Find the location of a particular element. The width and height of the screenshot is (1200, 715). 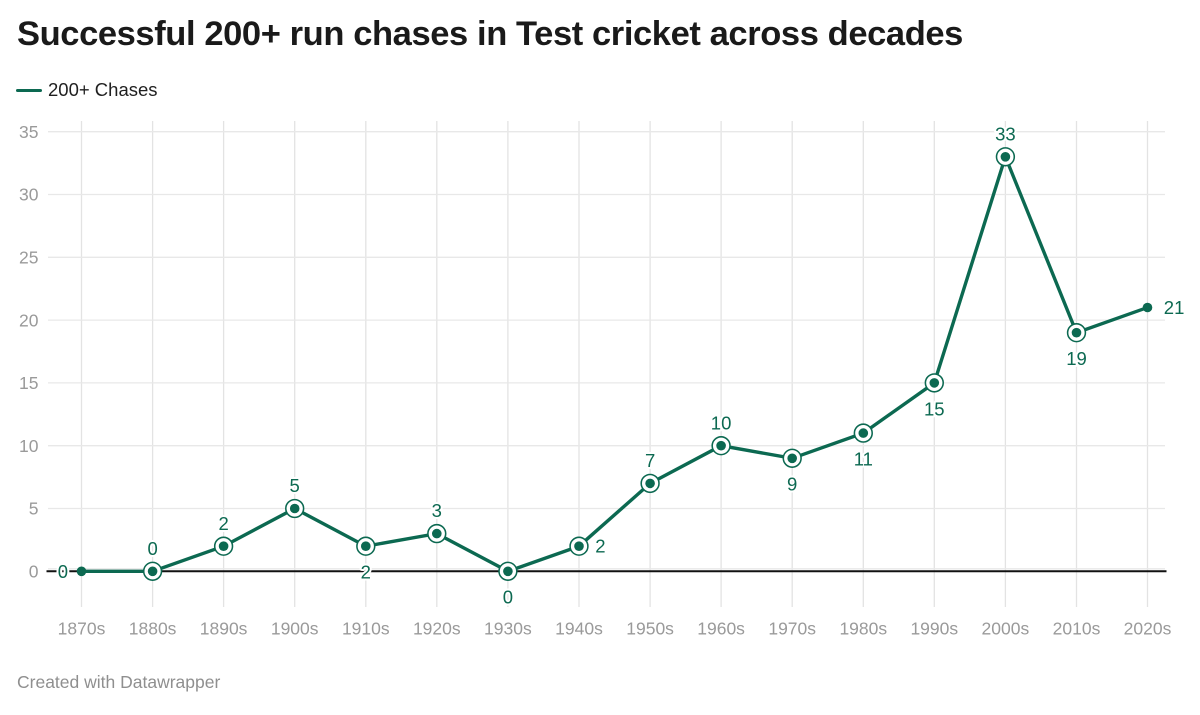

svg-text: 2000s is located at coordinates (1006, 629).